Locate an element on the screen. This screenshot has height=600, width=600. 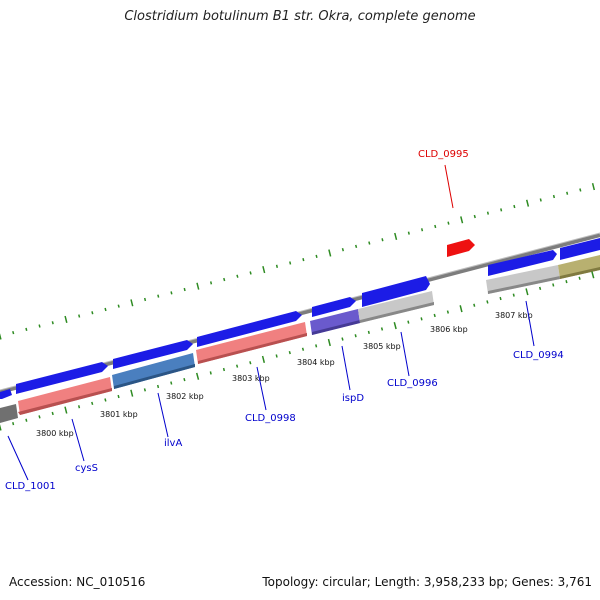
accession-text: Accession: NC_010516 is located at coordinates (77, 582).